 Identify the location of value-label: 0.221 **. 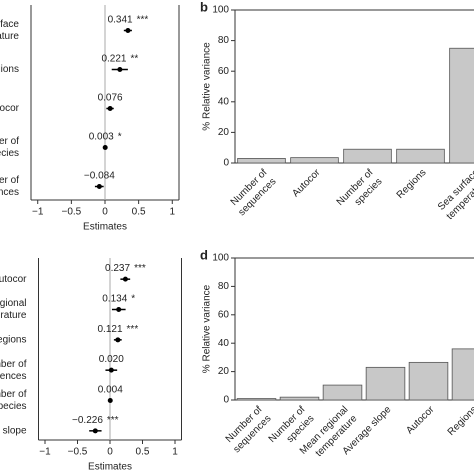
(119, 58).